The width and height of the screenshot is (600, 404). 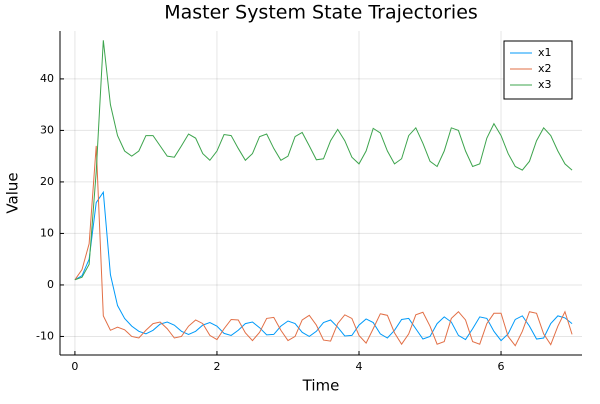 What do you see at coordinates (358, 366) in the screenshot?
I see `x-tick-label: 4` at bounding box center [358, 366].